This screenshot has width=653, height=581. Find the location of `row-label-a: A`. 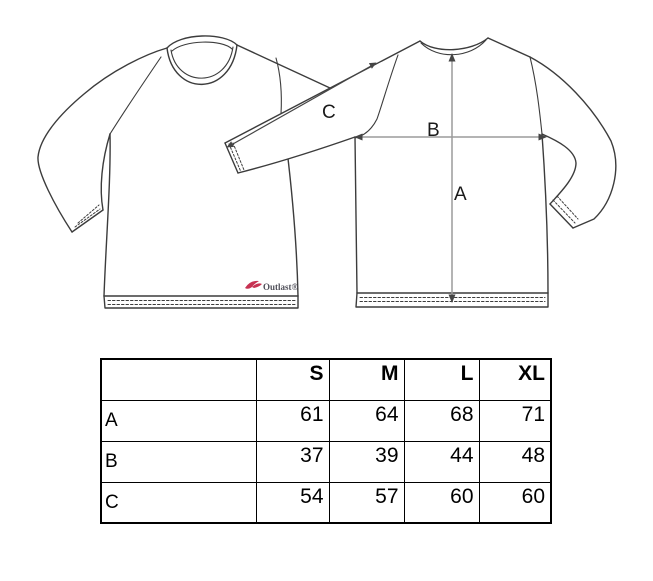

row-label-a: A is located at coordinates (178, 420).